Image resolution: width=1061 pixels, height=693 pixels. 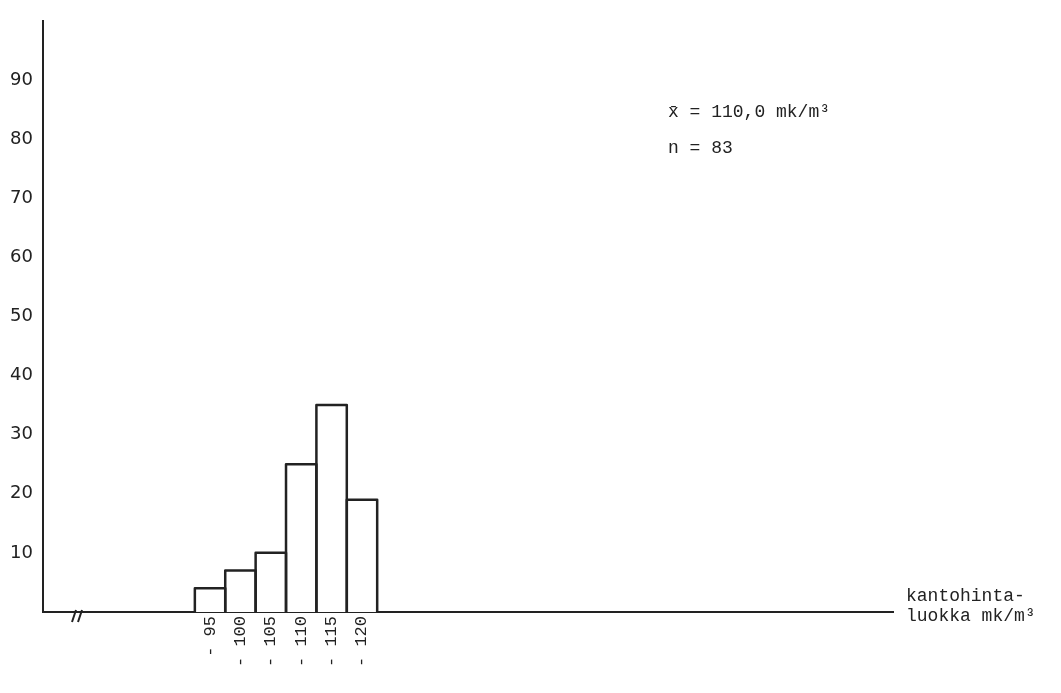 I want to click on x-tick-label: - 115, so click(x=332, y=641).